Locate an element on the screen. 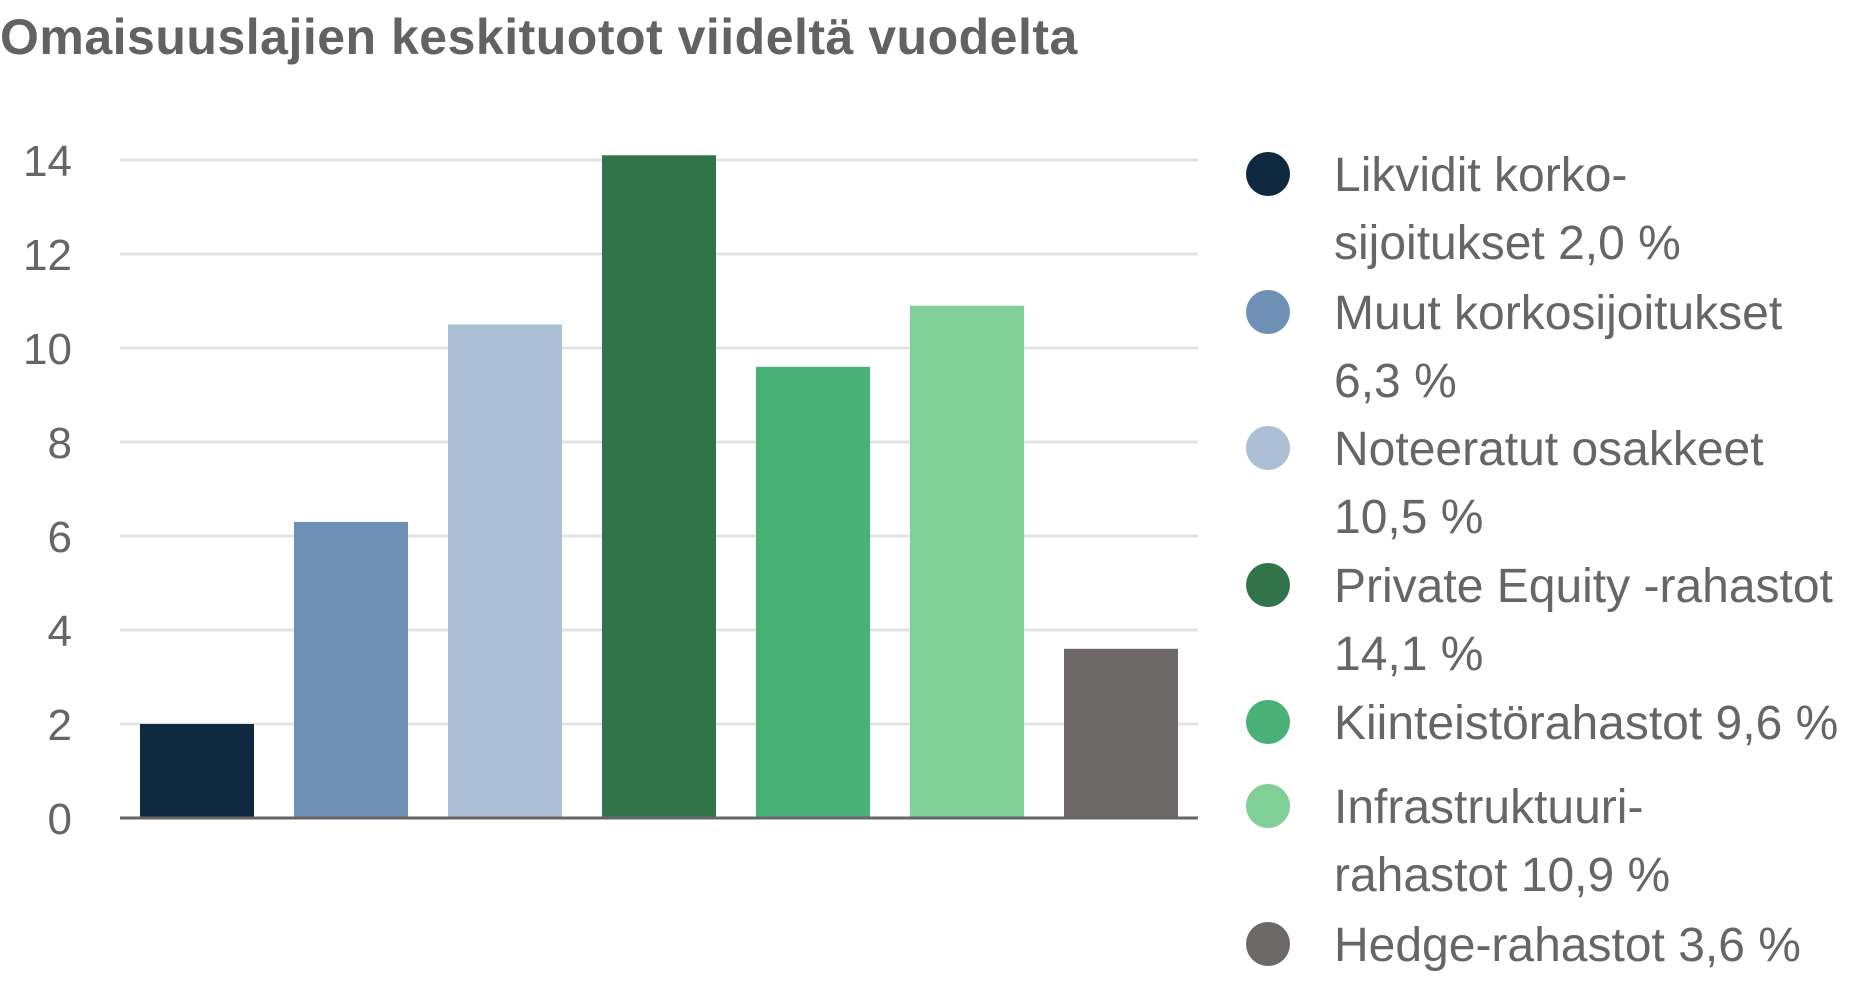 The image size is (1875, 992). legend-item: Likvidit korko- sijoitukset 2,0 % is located at coordinates (1463, 210).